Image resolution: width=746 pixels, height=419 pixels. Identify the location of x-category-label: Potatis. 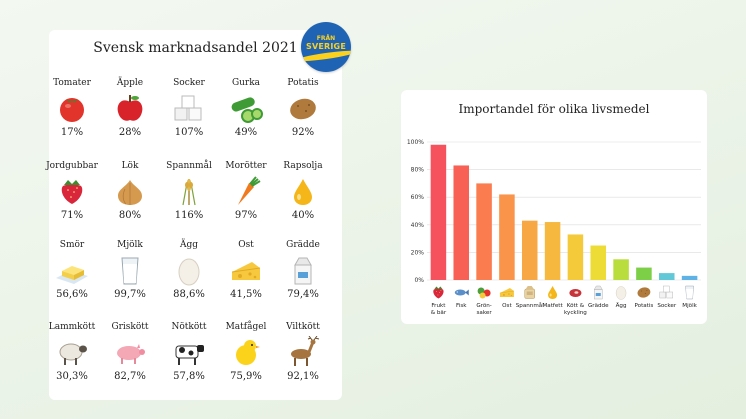
(643, 306).